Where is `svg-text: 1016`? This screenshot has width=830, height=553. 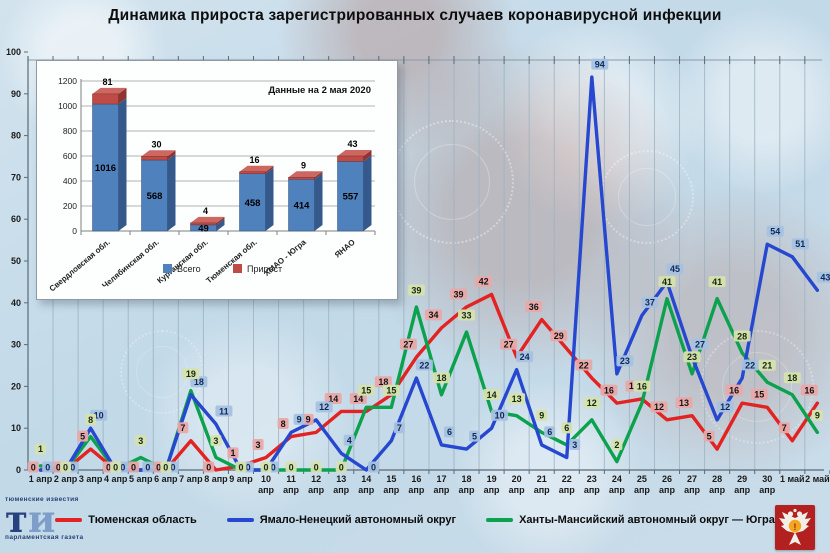
svg-text: 1016 is located at coordinates (105, 168).